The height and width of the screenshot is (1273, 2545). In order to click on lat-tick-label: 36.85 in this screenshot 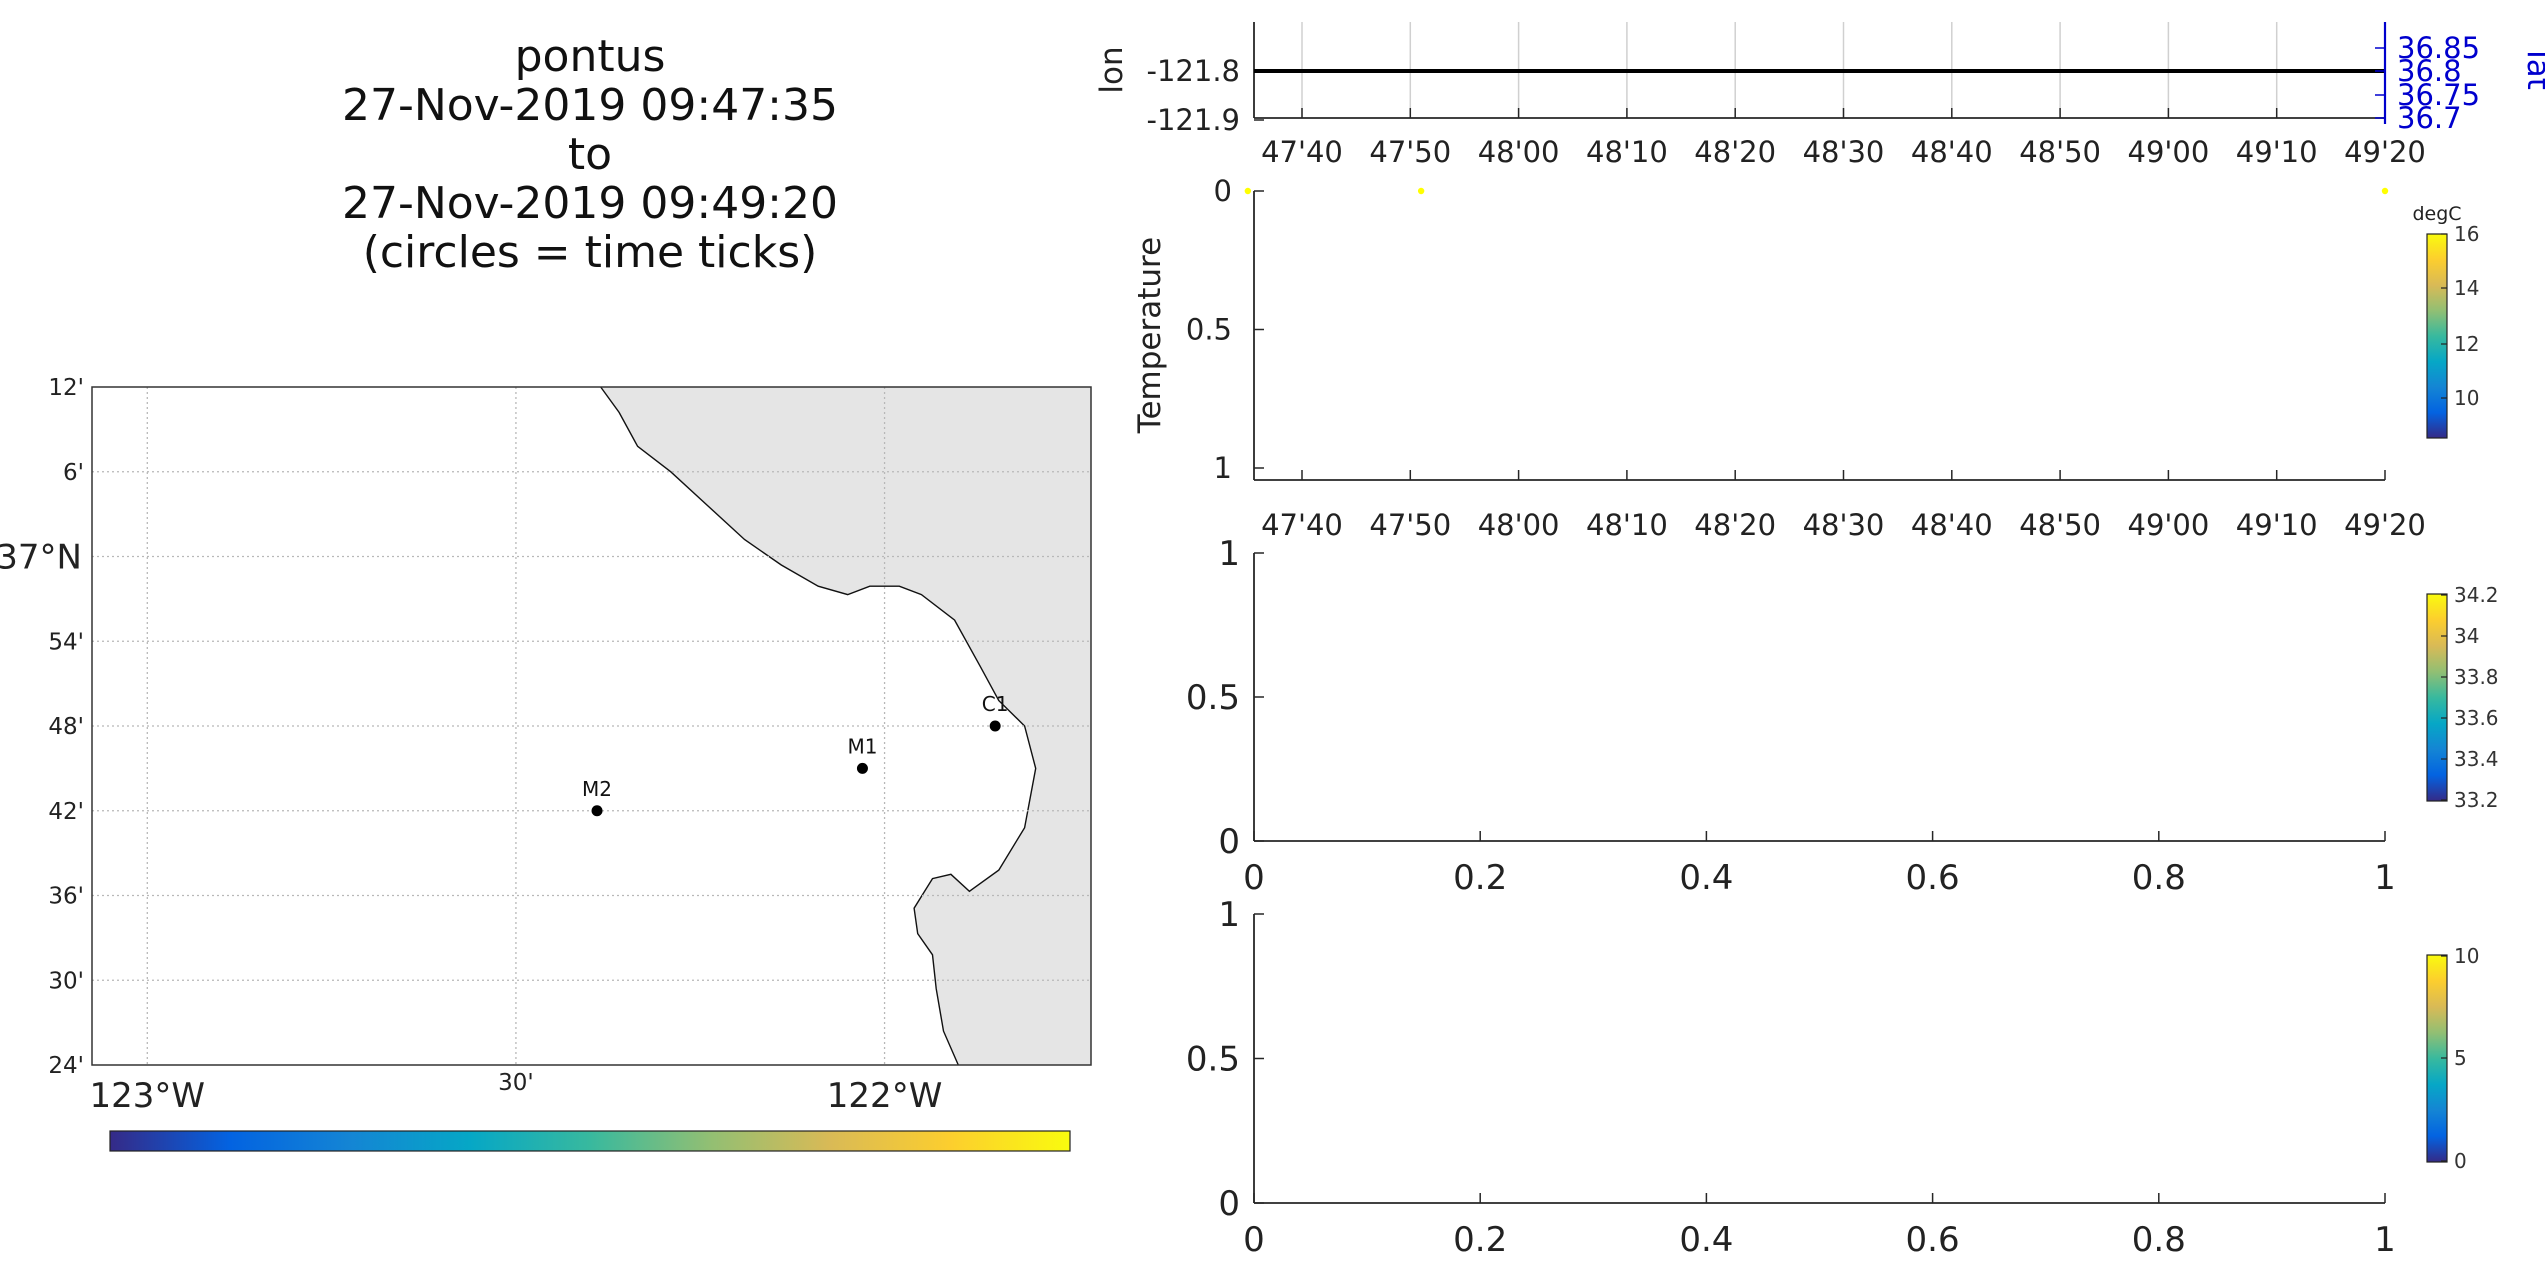, I will do `click(2438, 48)`.